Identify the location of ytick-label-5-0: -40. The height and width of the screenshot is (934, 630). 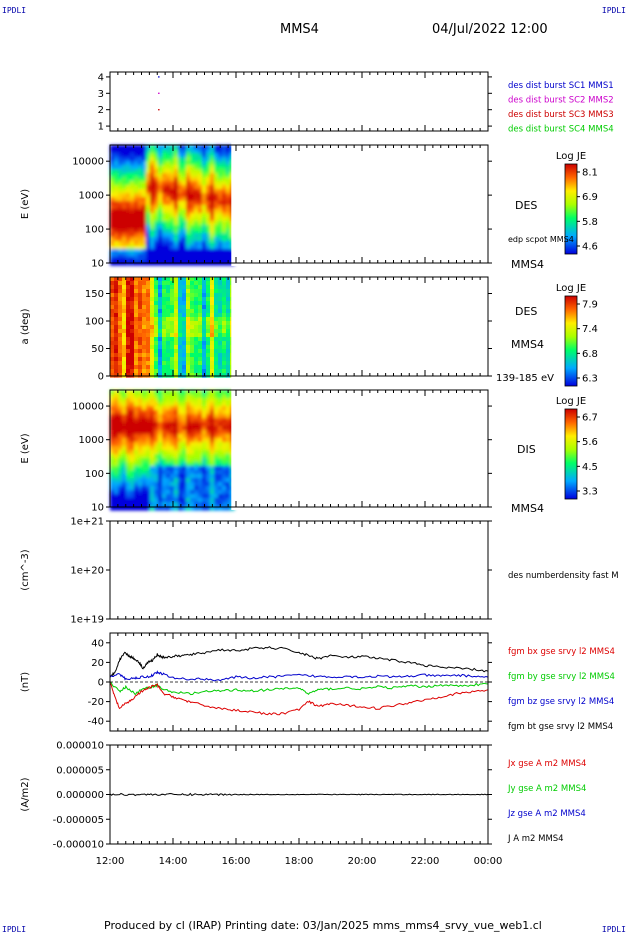
(96, 722).